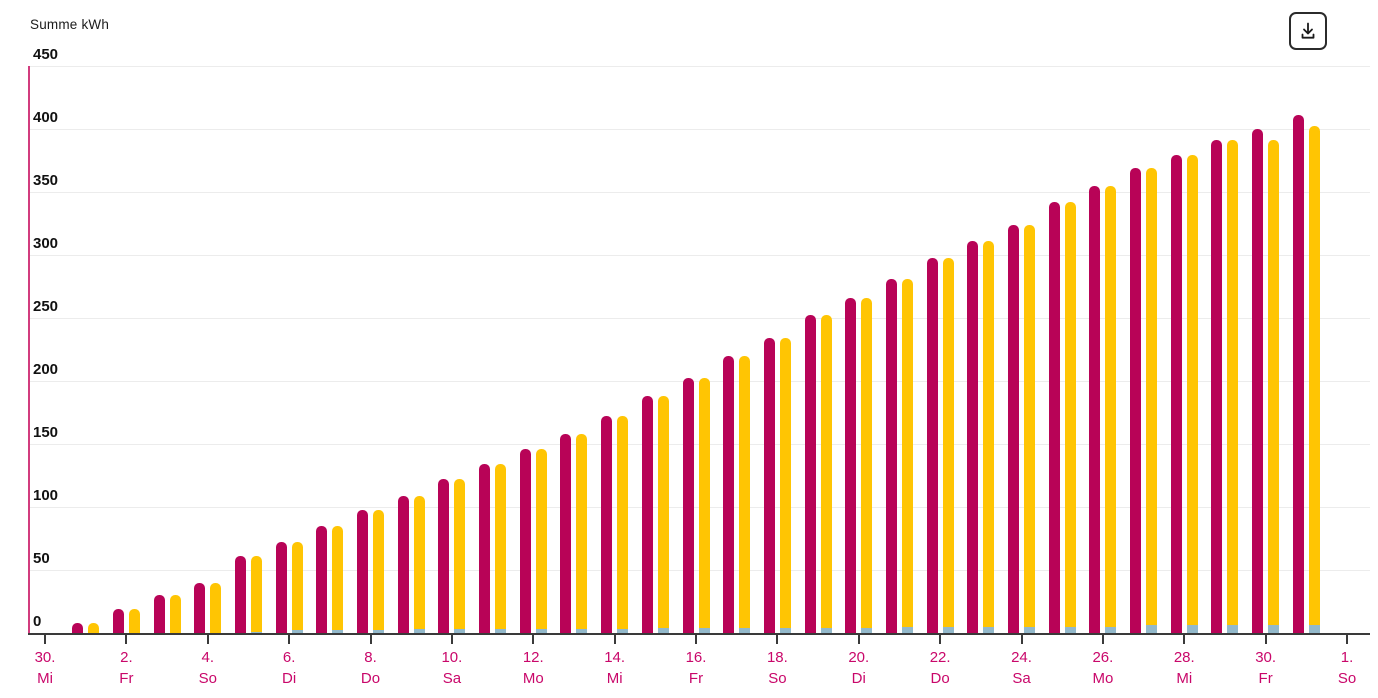  Describe the element at coordinates (1308, 31) in the screenshot. I see `download-button` at that location.